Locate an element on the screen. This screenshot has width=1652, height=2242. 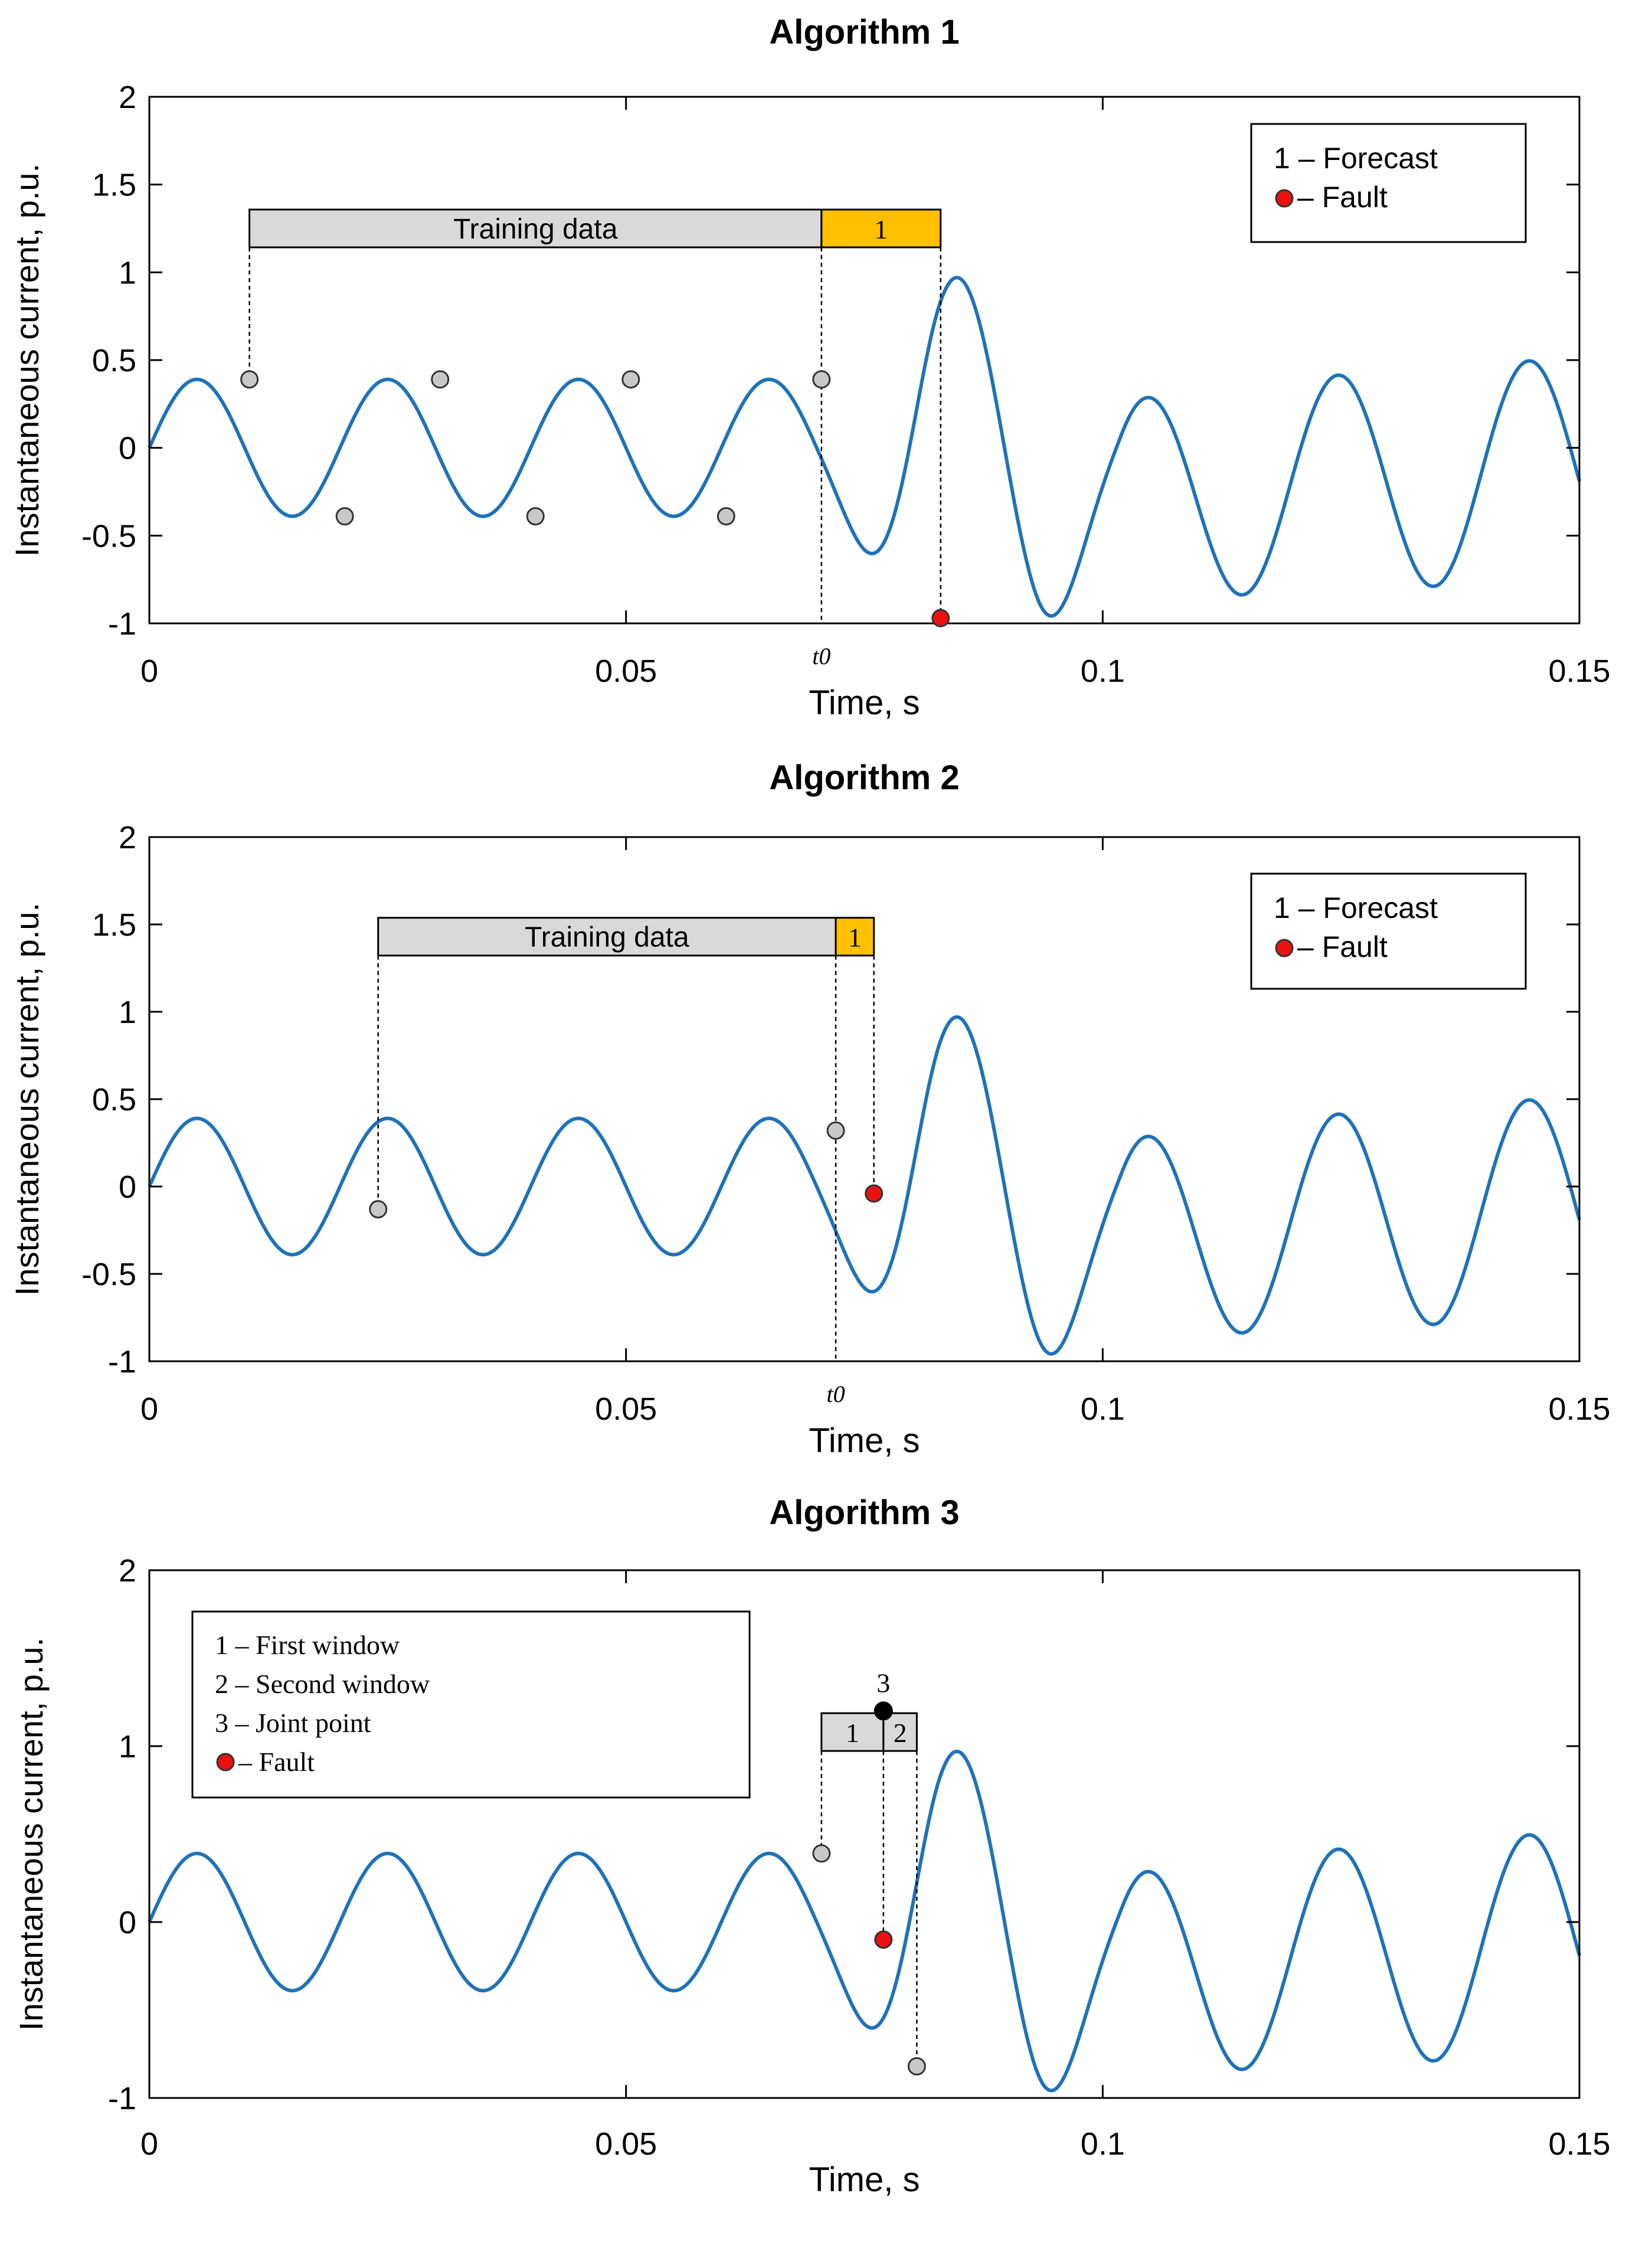
legend-entry: 3 – Joint point is located at coordinates (293, 1723).